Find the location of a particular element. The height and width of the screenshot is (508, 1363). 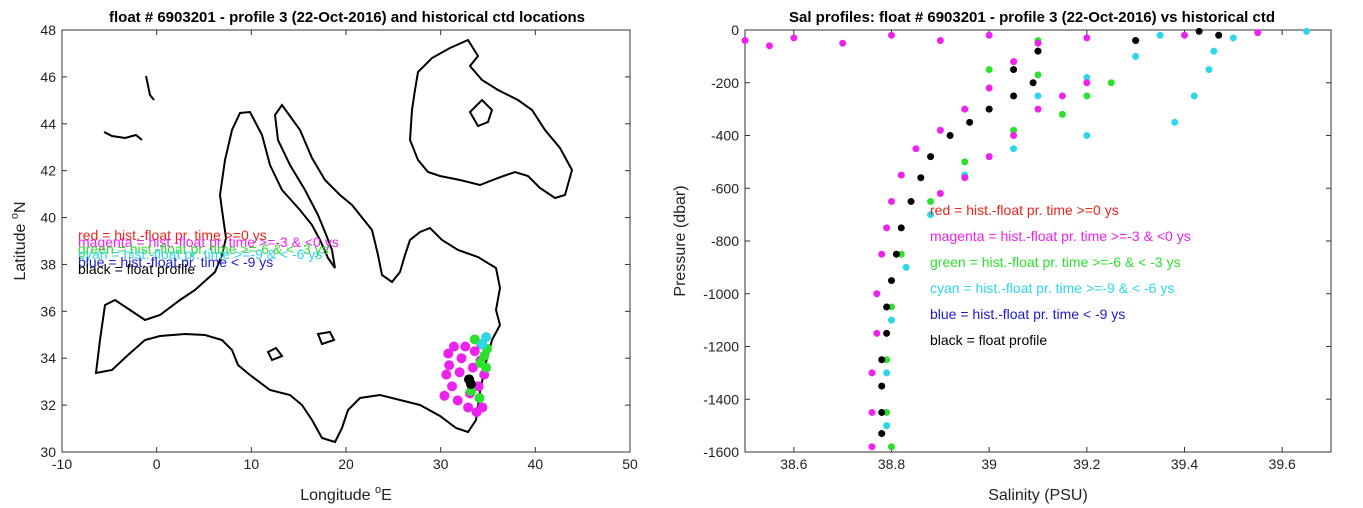

y-tick-label: -800 is located at coordinates (725, 241).